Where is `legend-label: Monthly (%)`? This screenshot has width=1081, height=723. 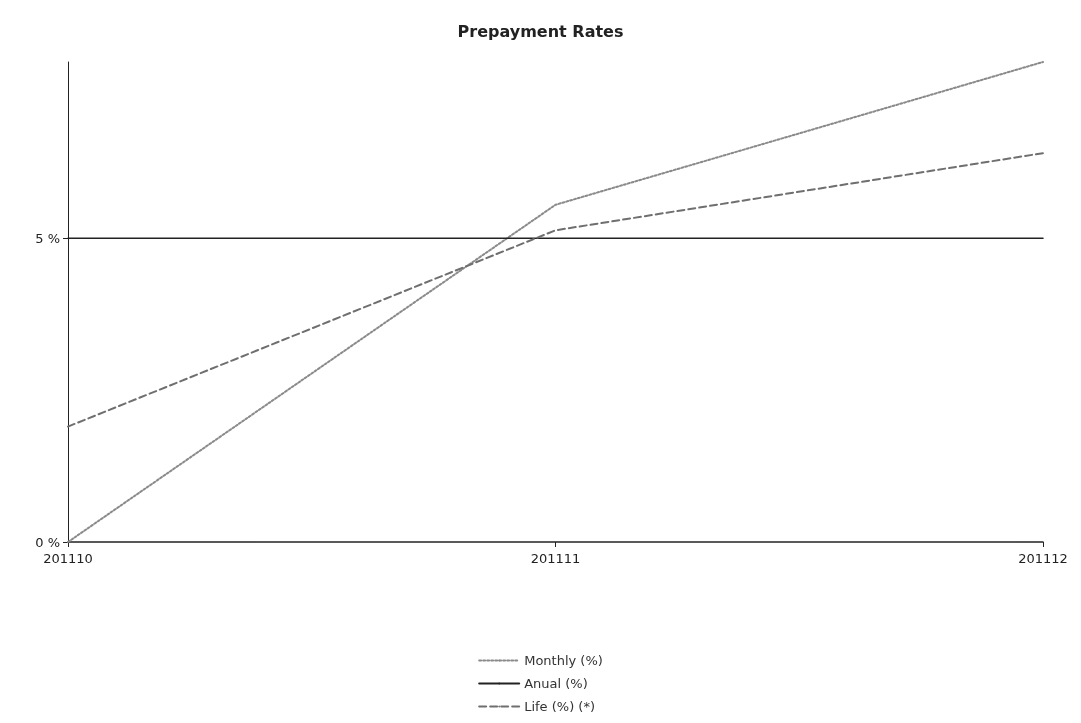
legend-label: Monthly (%) is located at coordinates (563, 660).